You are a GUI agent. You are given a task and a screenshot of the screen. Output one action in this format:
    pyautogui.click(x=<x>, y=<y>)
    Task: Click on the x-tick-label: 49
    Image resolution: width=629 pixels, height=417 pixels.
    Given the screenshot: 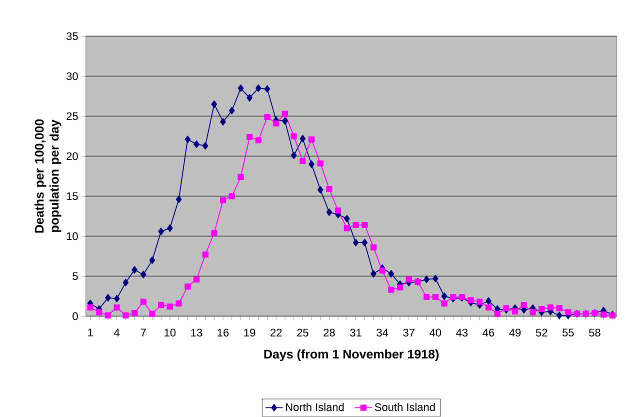 What is the action you would take?
    pyautogui.click(x=515, y=332)
    